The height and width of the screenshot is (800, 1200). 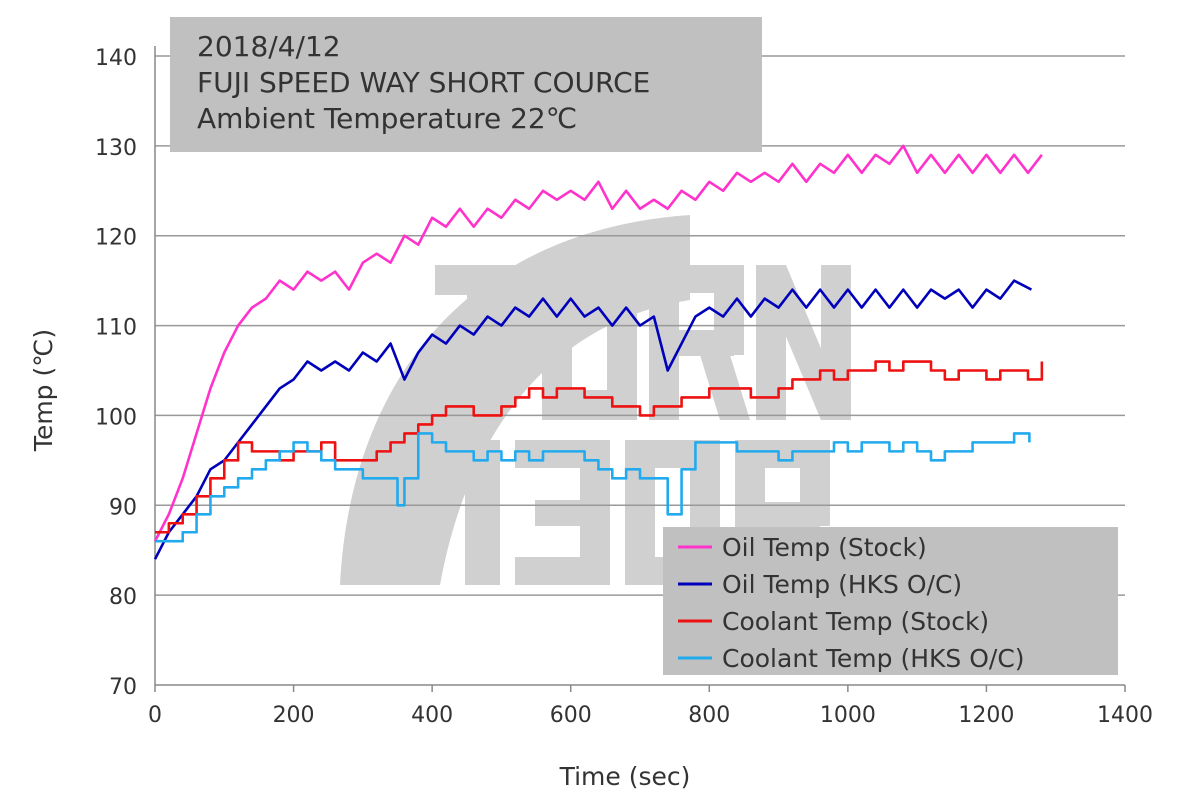 I want to click on y-tick-label: 130, so click(x=116, y=148).